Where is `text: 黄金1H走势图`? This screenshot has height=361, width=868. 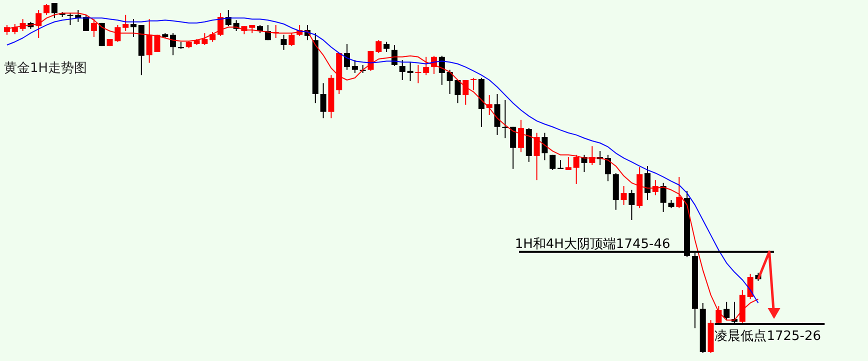 text: 黄金1H走势图 is located at coordinates (46, 68).